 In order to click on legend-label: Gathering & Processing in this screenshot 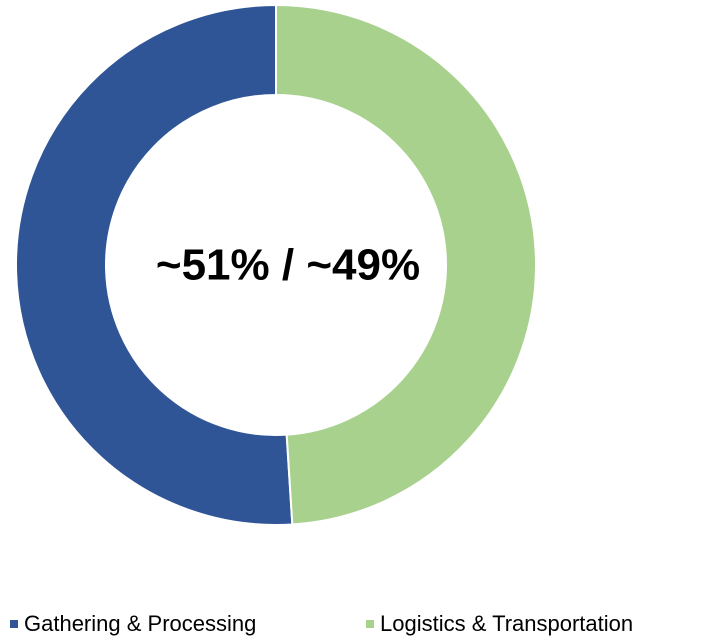, I will do `click(140, 623)`.